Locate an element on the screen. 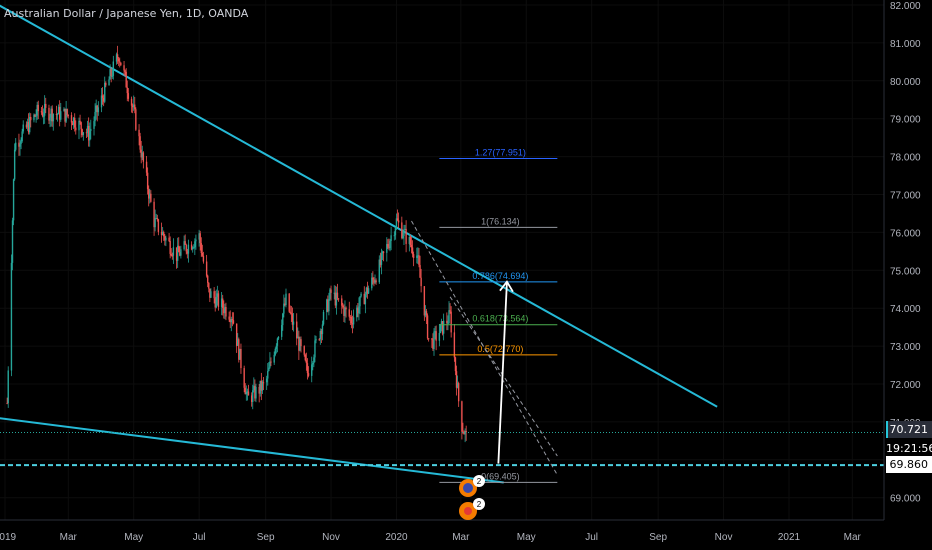  y-tick-label: 73.000 is located at coordinates (905, 347).